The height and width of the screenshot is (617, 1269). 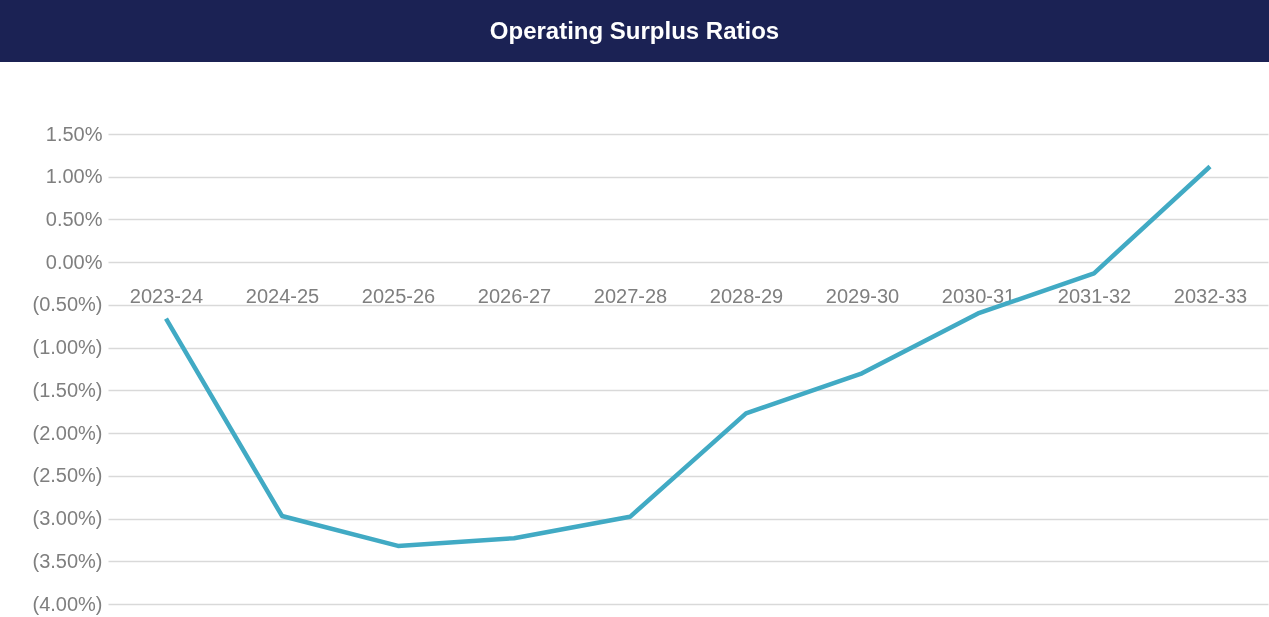 What do you see at coordinates (398, 295) in the screenshot?
I see `x-tick-label: 2025-26` at bounding box center [398, 295].